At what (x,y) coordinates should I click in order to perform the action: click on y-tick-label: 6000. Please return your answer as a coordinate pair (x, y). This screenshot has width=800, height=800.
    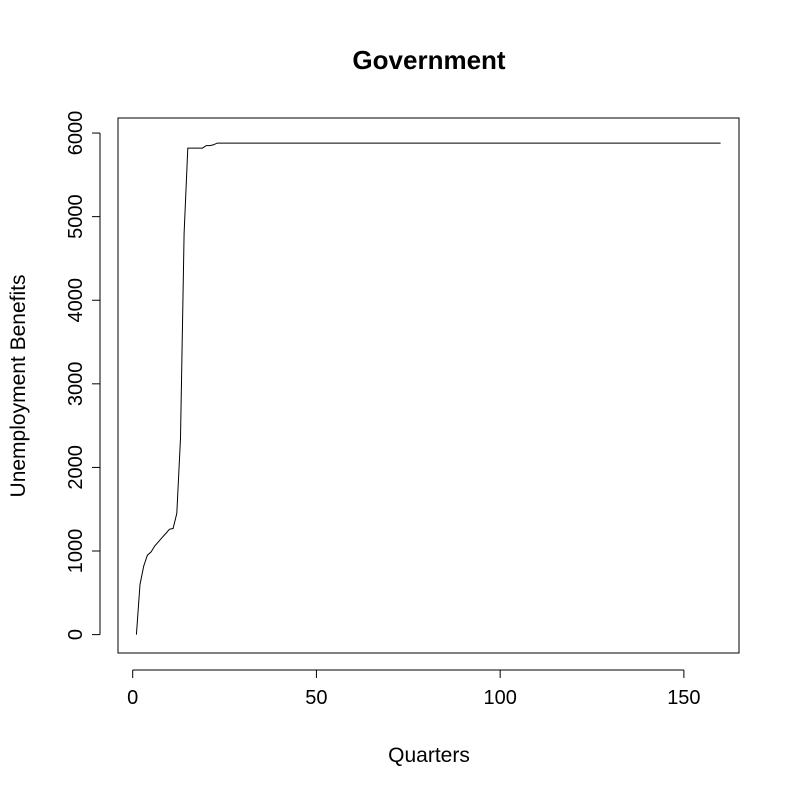
    Looking at the image, I should click on (76, 133).